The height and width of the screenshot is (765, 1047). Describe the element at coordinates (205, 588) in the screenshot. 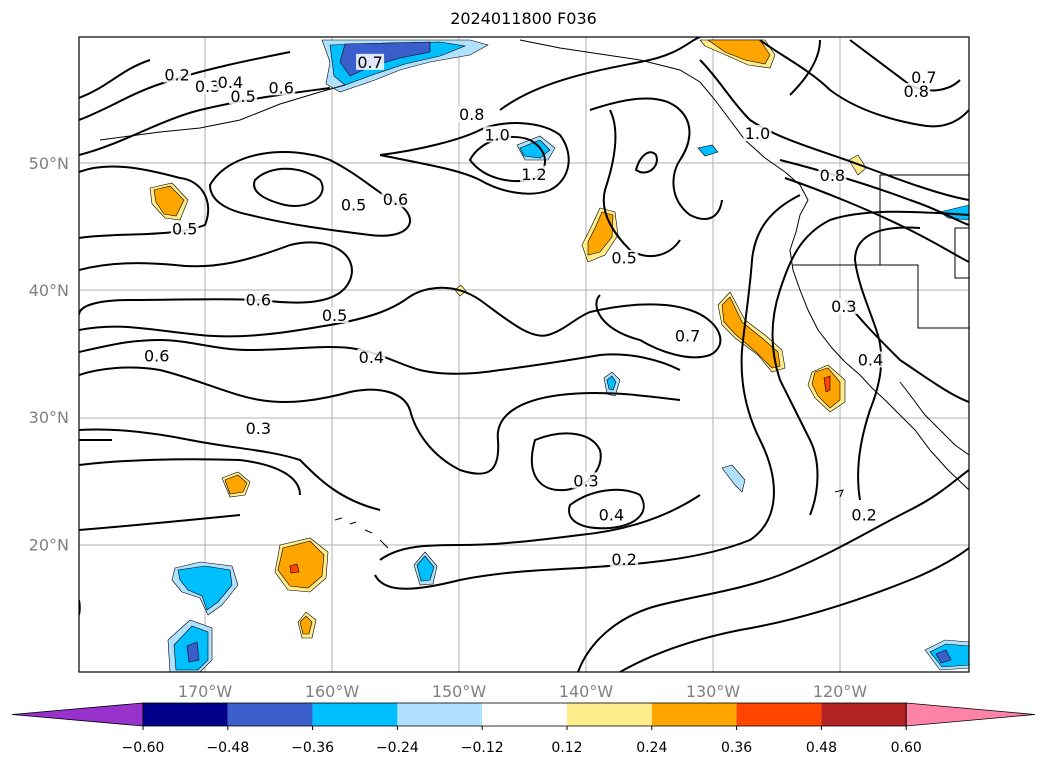

I see `negative-patch-sw-inner` at that location.